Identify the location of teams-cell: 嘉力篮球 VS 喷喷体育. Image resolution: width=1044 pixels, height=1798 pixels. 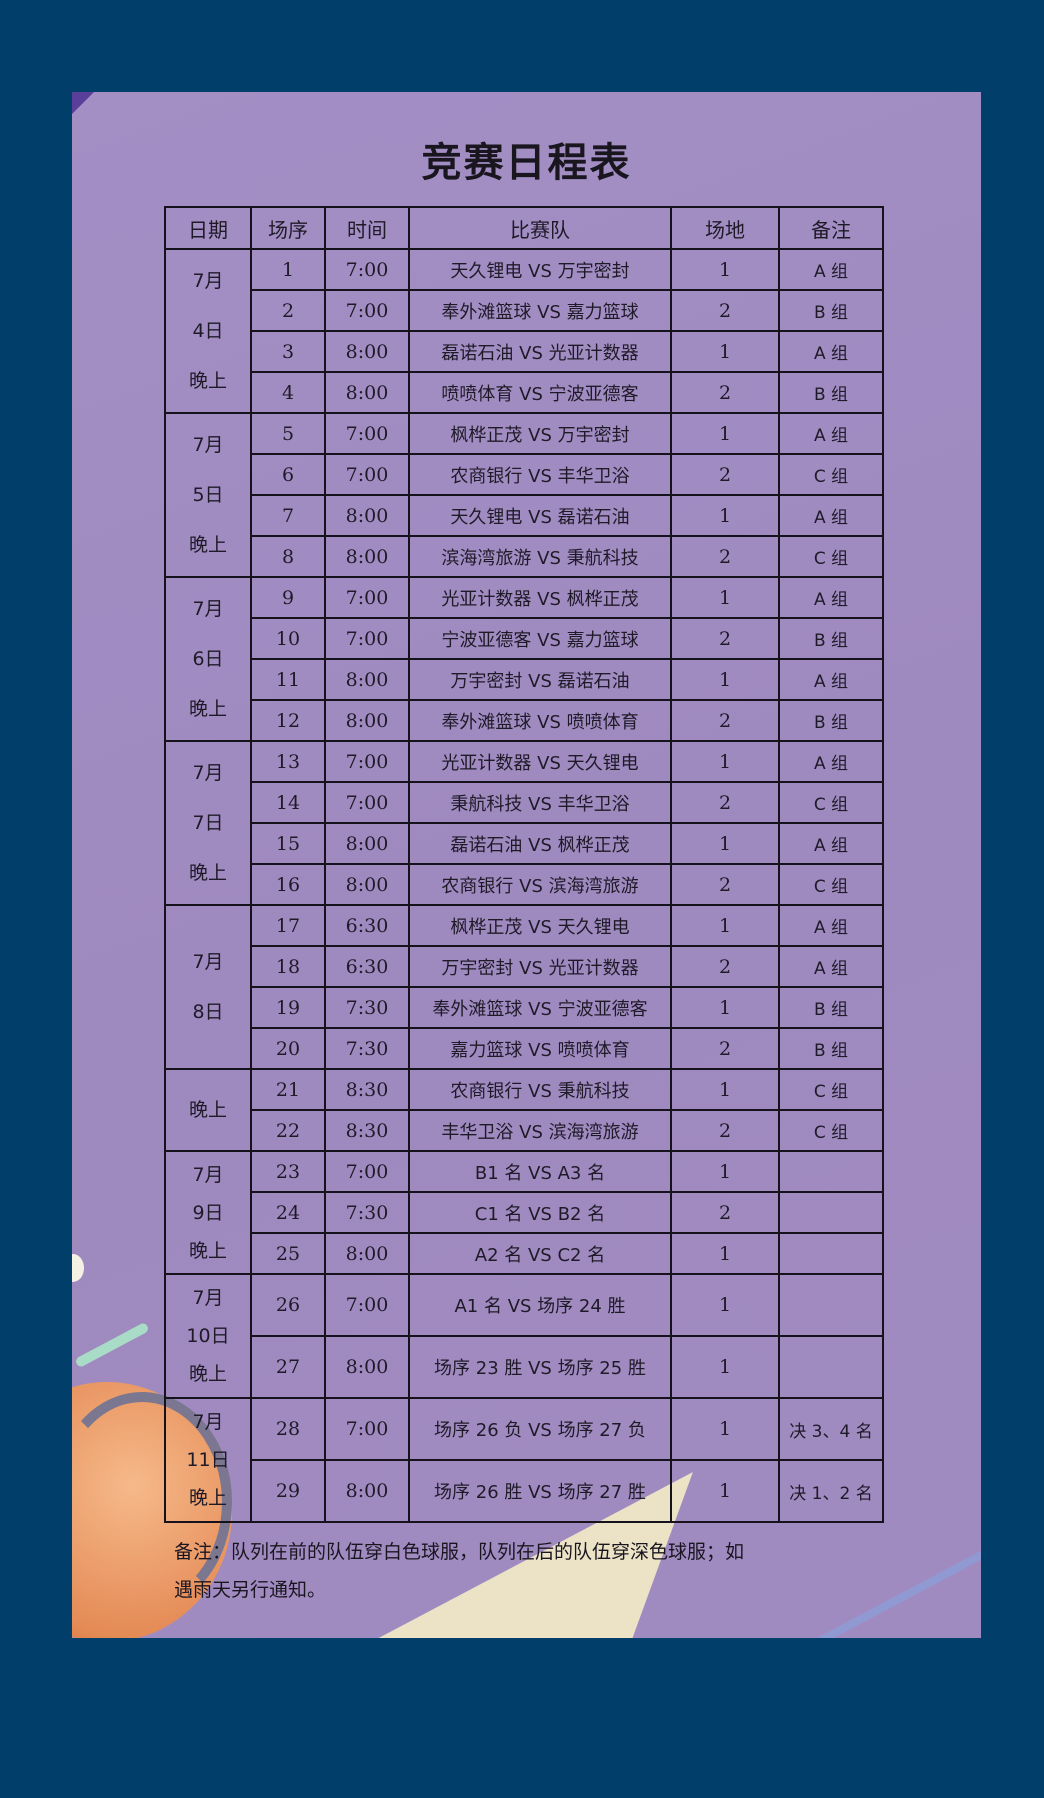
(540, 1048).